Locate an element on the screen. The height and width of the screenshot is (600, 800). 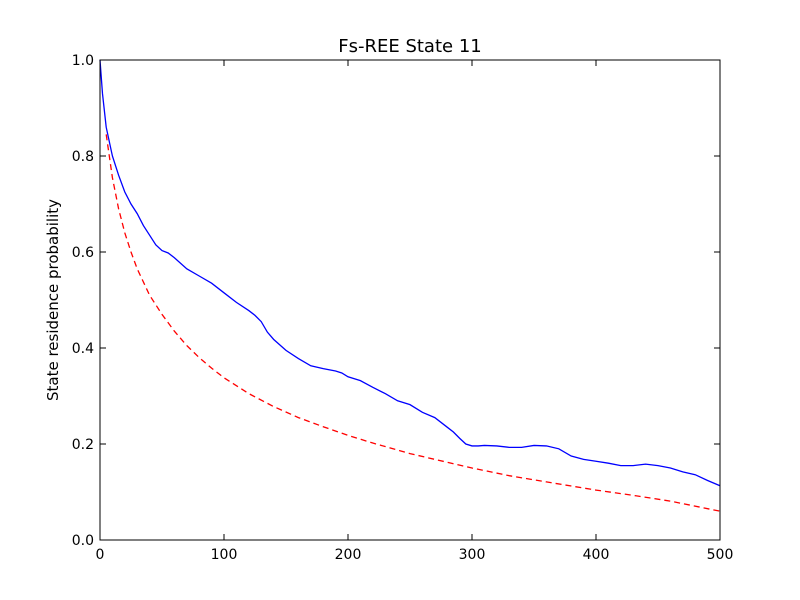
x-tick-label: 400 is located at coordinates (596, 555).